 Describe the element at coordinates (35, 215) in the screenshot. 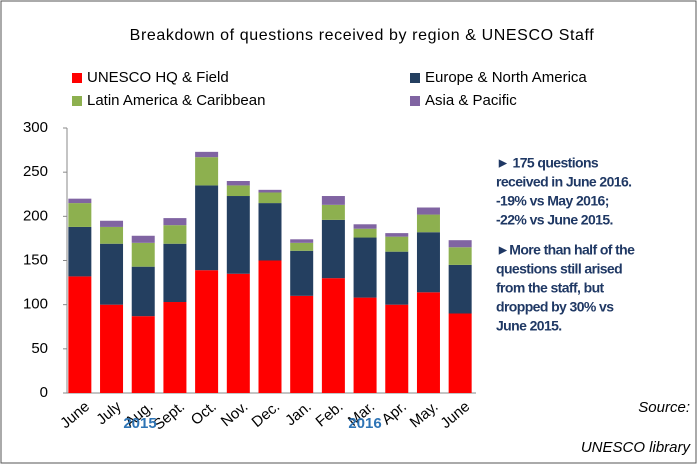

I see `y-tick-label: 200` at that location.